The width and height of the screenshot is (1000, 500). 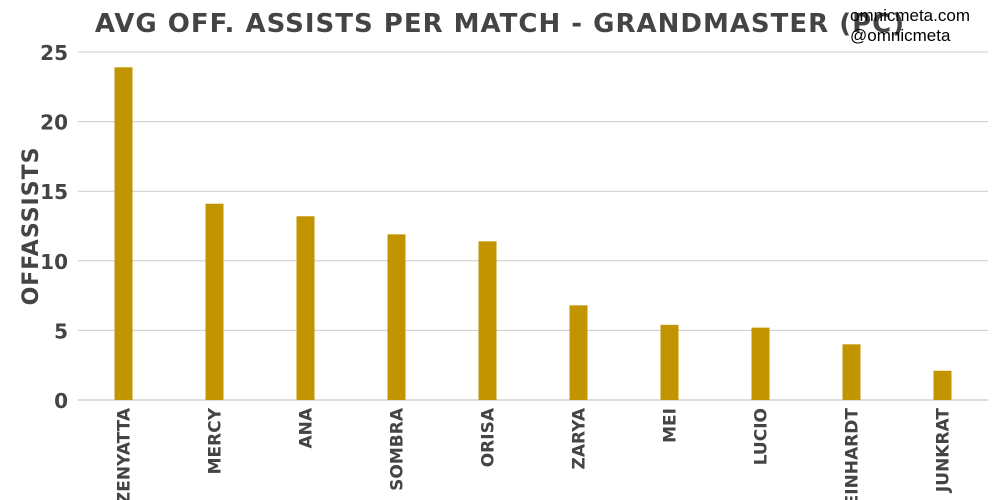 What do you see at coordinates (305, 308) in the screenshot?
I see `bar-ana` at bounding box center [305, 308].